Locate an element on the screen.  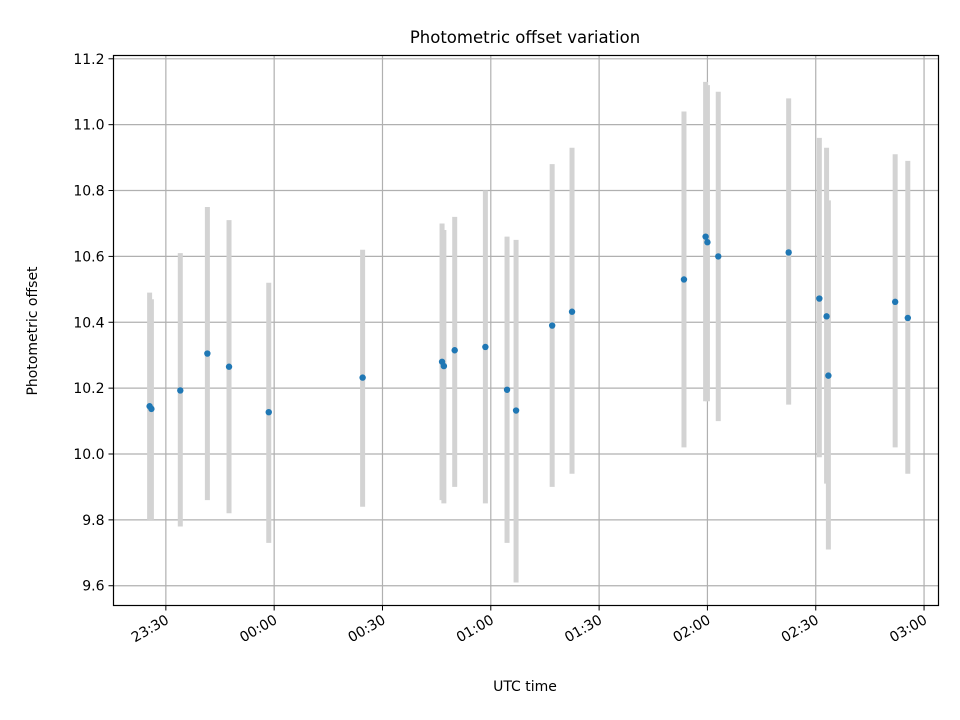
chart-title: Photometric offset variation is located at coordinates (525, 37).